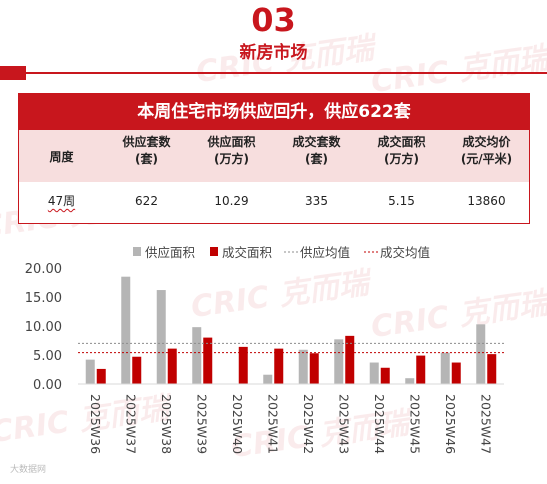 The width and height of the screenshot is (547, 484). What do you see at coordinates (316, 201) in the screenshot?
I see `table-cell-deal-units: 335` at bounding box center [316, 201].